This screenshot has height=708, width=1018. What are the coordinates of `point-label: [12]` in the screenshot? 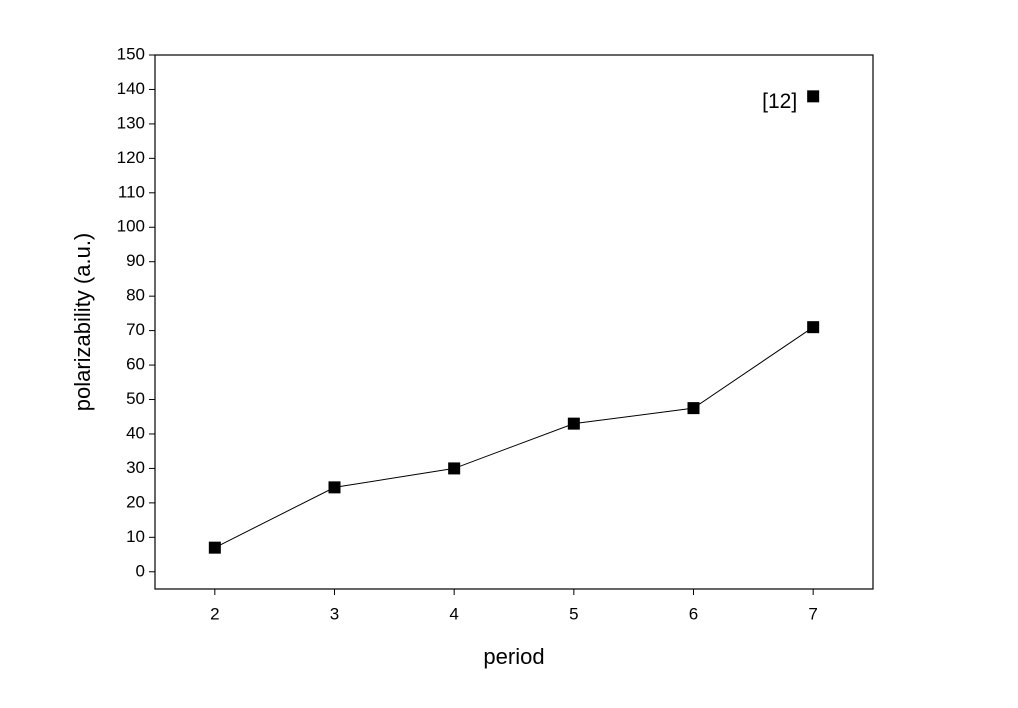 It's located at (779, 101).